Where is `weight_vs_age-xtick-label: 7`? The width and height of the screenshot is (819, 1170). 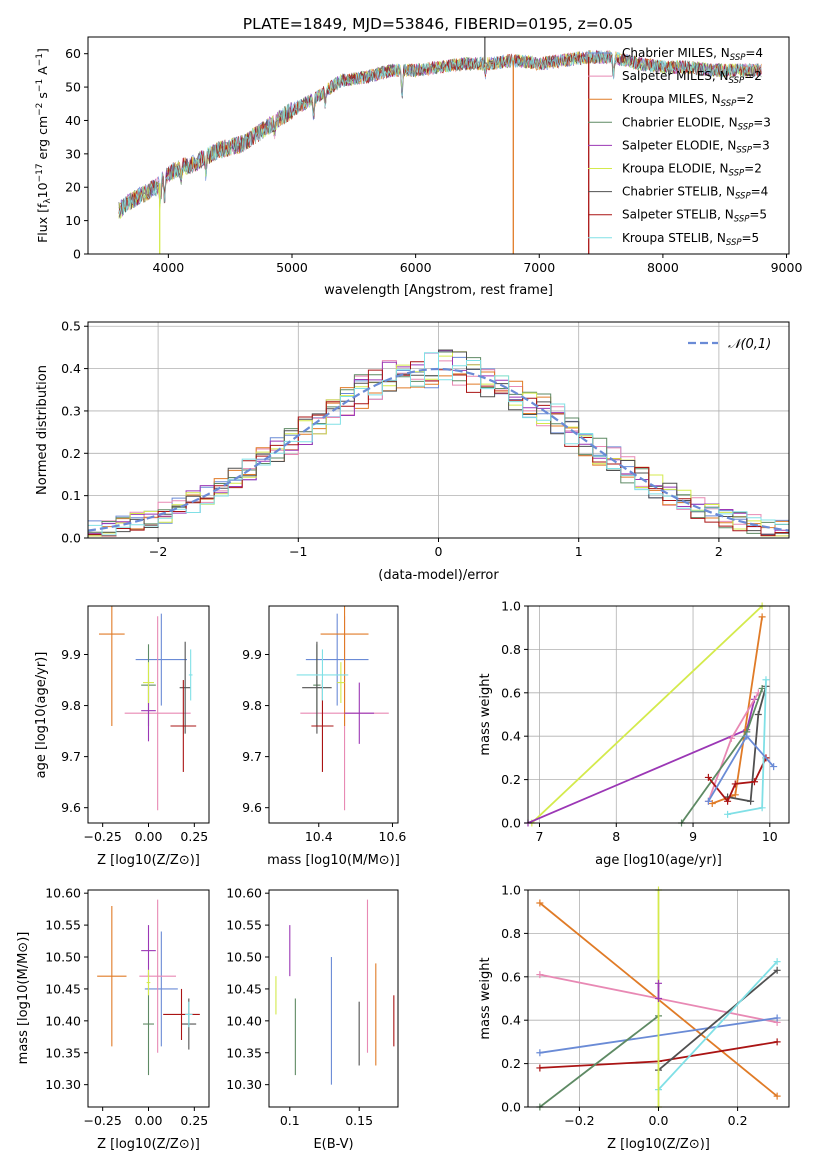 weight_vs_age-xtick-label: 7 is located at coordinates (540, 836).